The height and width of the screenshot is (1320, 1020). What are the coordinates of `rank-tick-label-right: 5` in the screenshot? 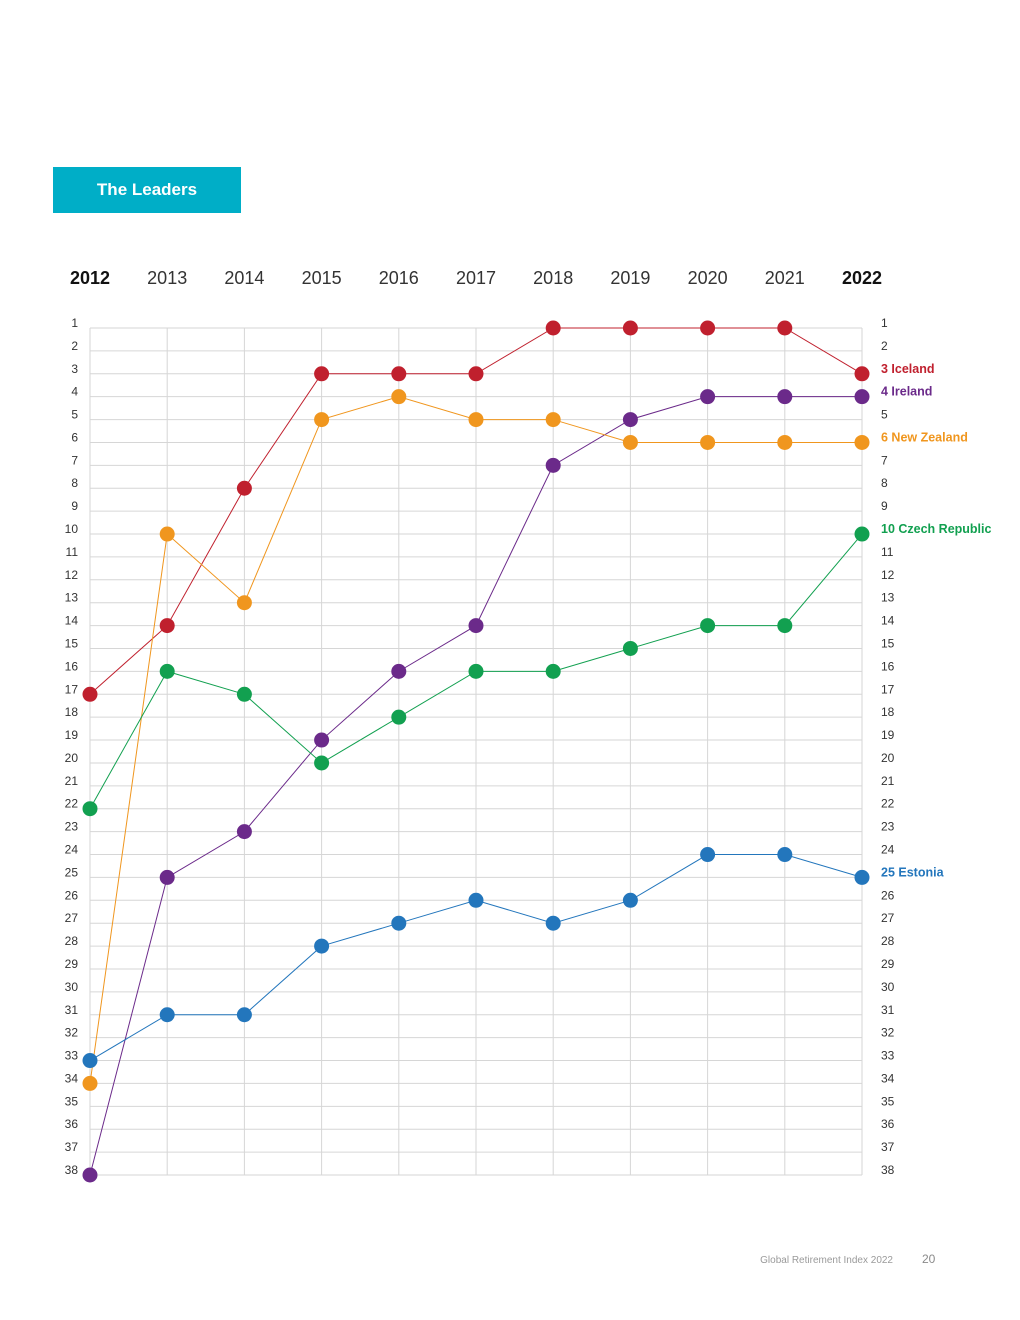 It's located at (884, 415).